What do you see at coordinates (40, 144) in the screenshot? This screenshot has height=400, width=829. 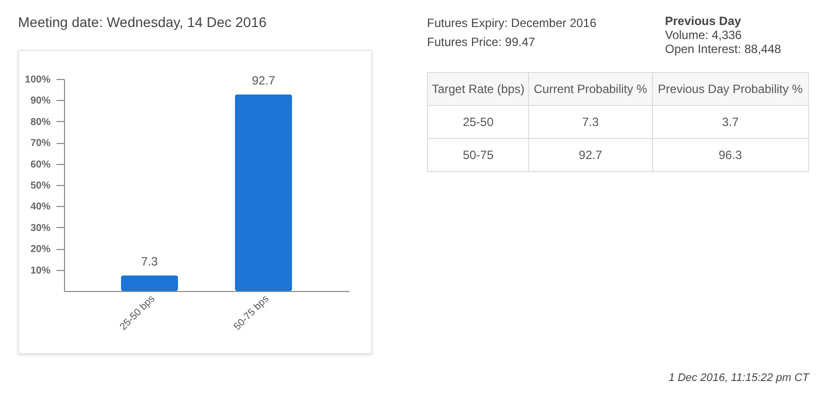 I see `y-tick-label: 70%` at bounding box center [40, 144].